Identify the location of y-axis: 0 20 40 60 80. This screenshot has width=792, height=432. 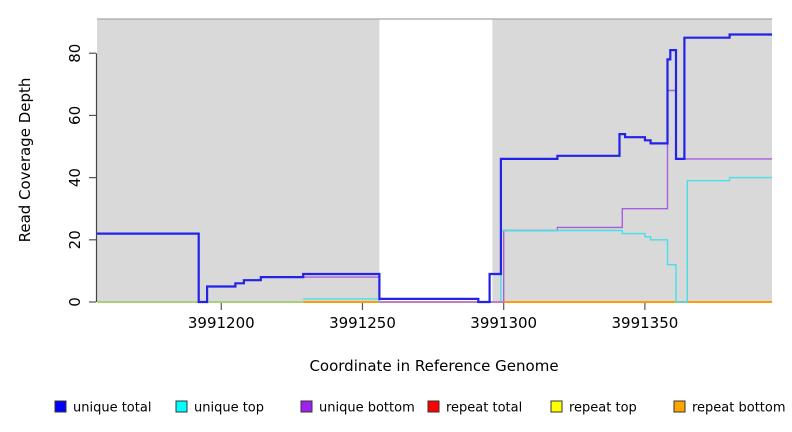
(82, 175).